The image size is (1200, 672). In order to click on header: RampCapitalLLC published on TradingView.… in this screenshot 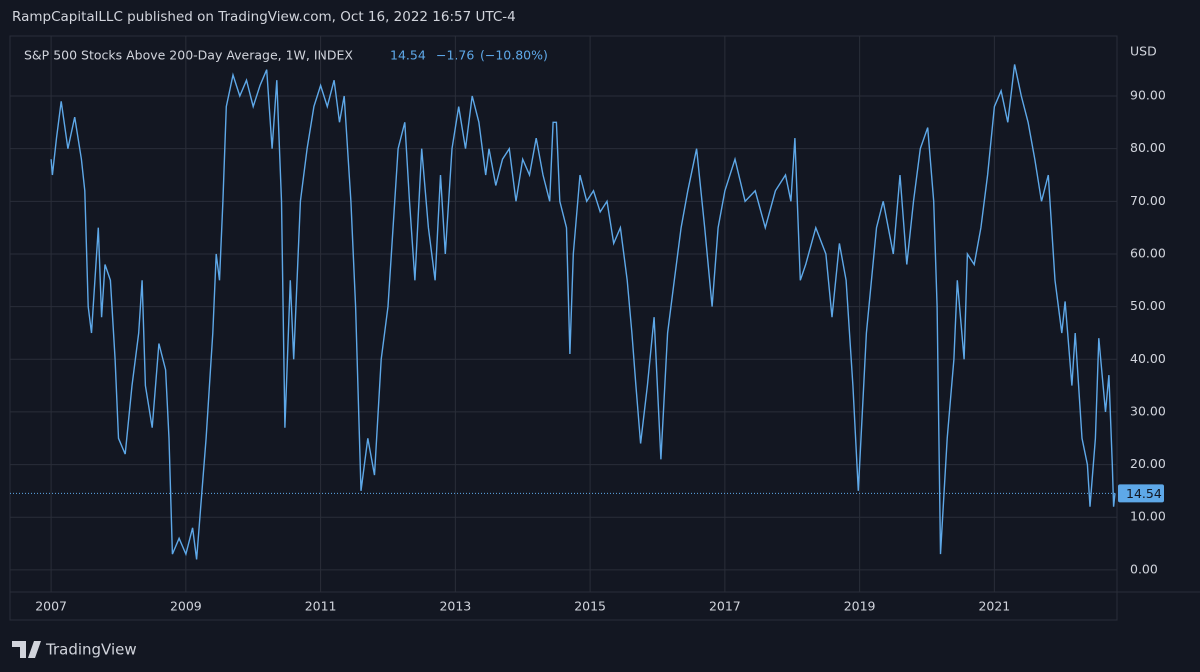, I will do `click(264, 17)`.